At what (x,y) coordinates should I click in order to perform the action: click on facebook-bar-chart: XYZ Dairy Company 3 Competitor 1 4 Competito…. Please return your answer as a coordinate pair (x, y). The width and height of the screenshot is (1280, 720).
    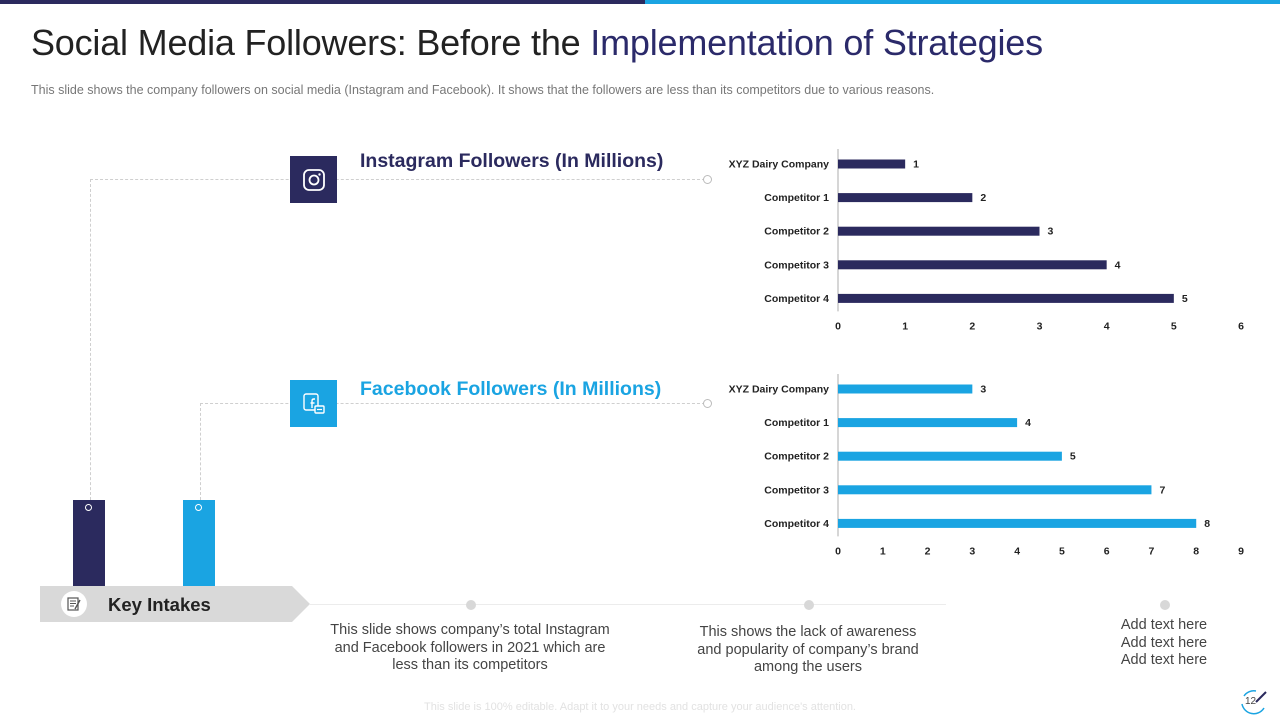
    Looking at the image, I should click on (986, 465).